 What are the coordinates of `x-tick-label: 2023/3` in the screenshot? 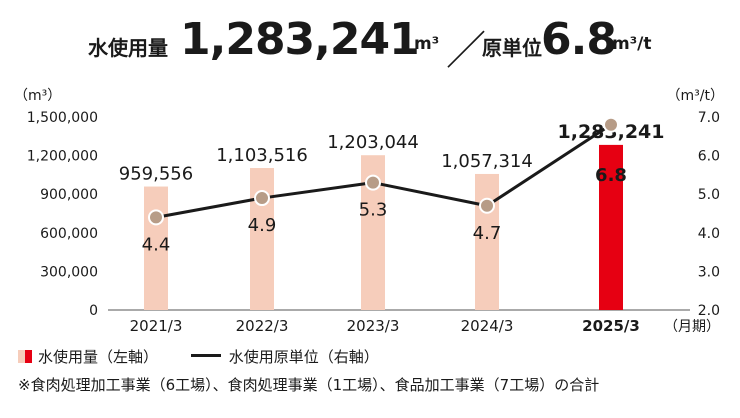 It's located at (373, 326).